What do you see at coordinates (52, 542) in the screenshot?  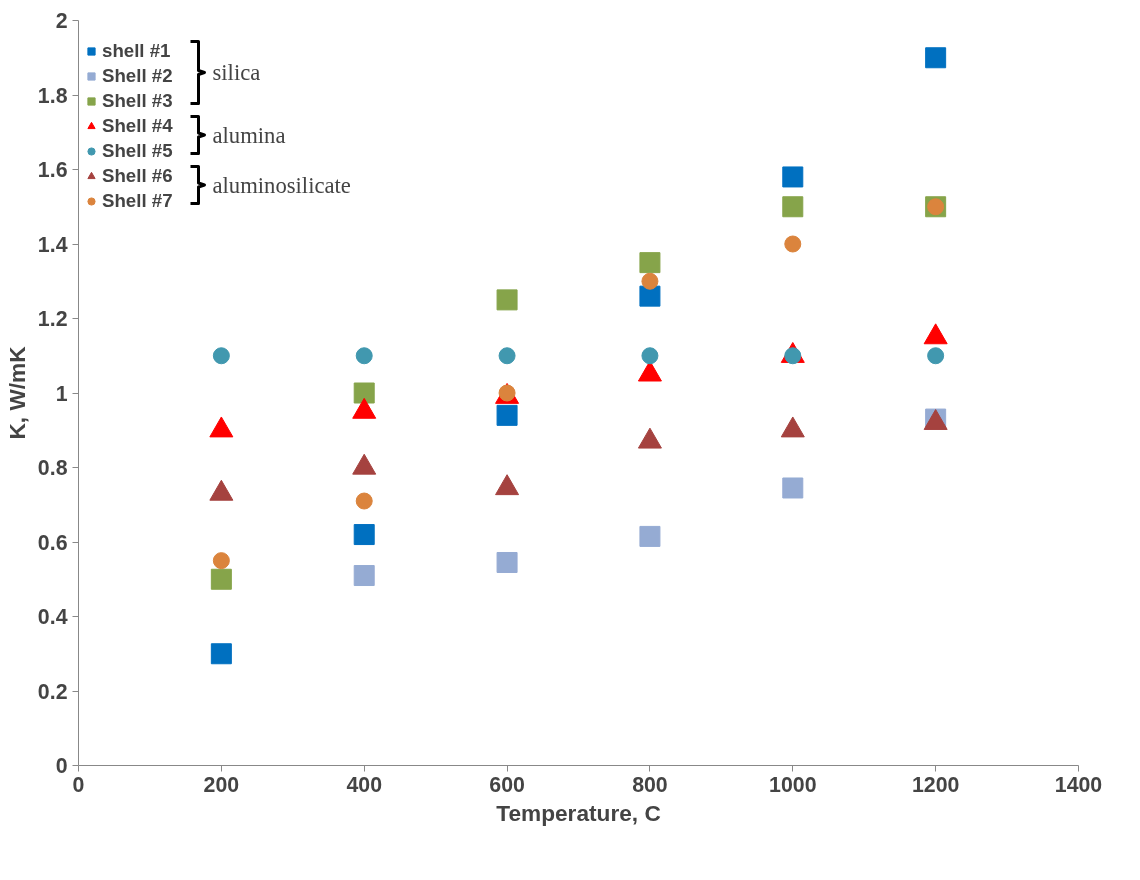 I see `y-tick-label: 0.6` at bounding box center [52, 542].